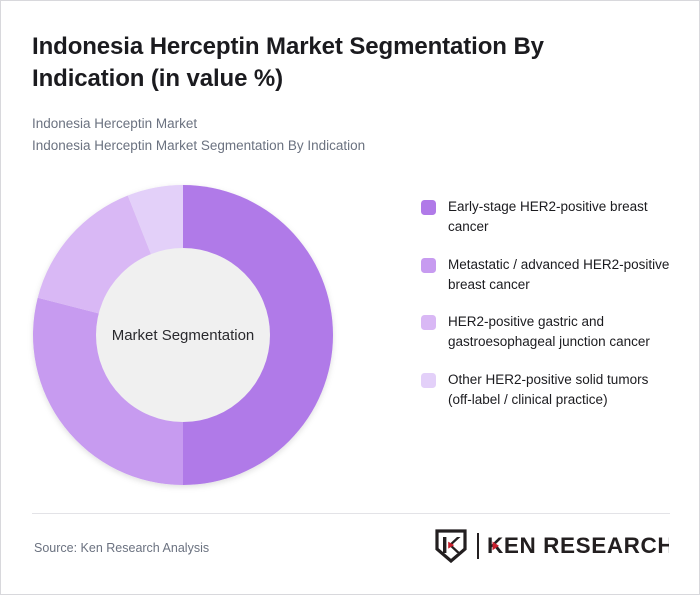 This screenshot has width=700, height=595. I want to click on ken-research-logo: KEN RESEARCH, so click(551, 546).